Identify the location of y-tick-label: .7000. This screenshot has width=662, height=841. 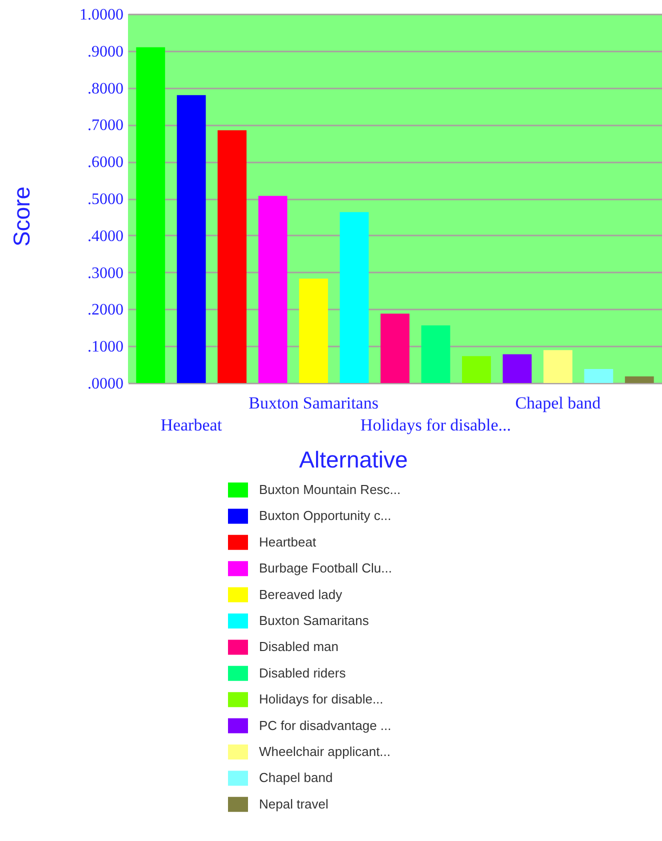
(106, 125).